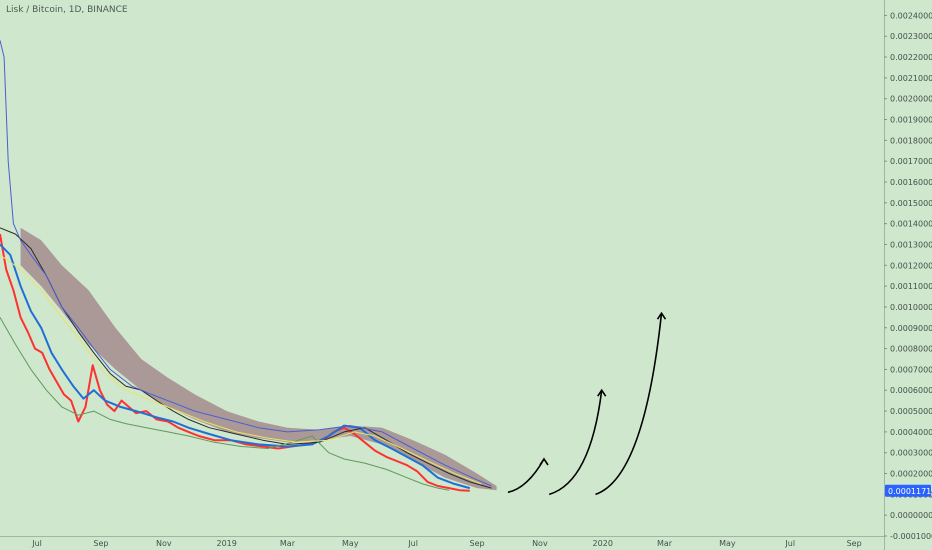 Image resolution: width=932 pixels, height=550 pixels. I want to click on last-price-label: 0.0001171, so click(909, 491).